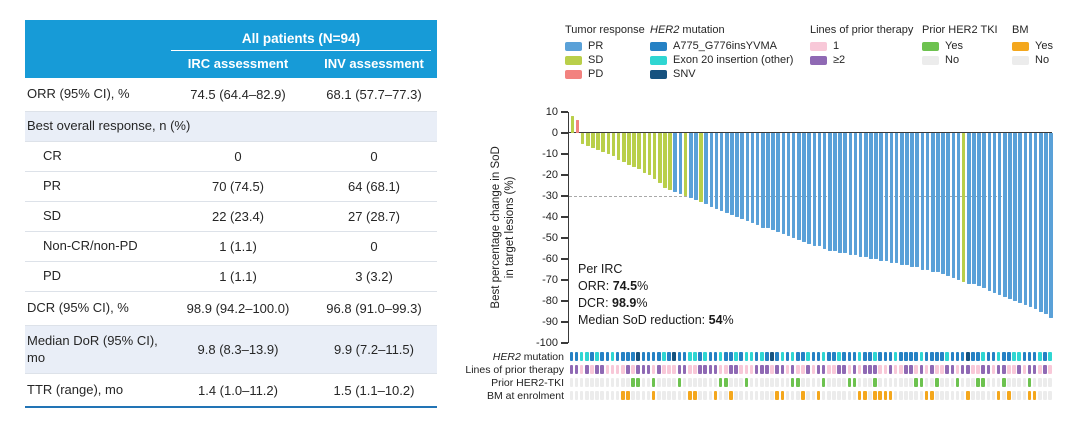 The width and height of the screenshot is (1080, 428). Describe the element at coordinates (551, 111) in the screenshot. I see `y-tick-label: 10` at that location.